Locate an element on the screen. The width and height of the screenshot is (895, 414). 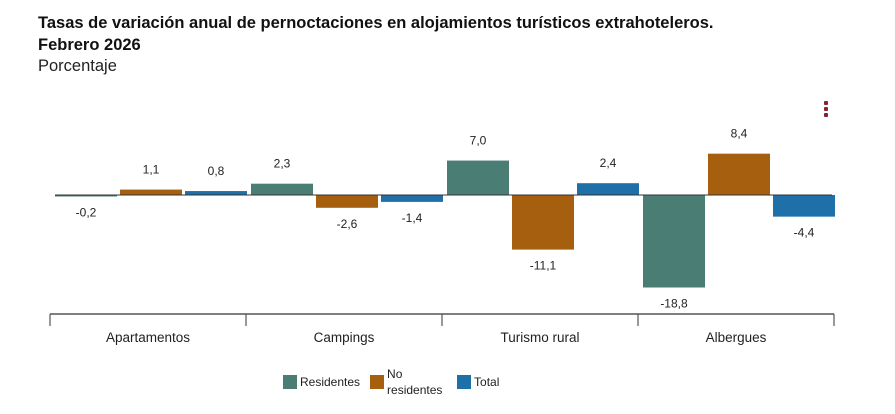
legend-item-total: Total is located at coordinates (478, 382).